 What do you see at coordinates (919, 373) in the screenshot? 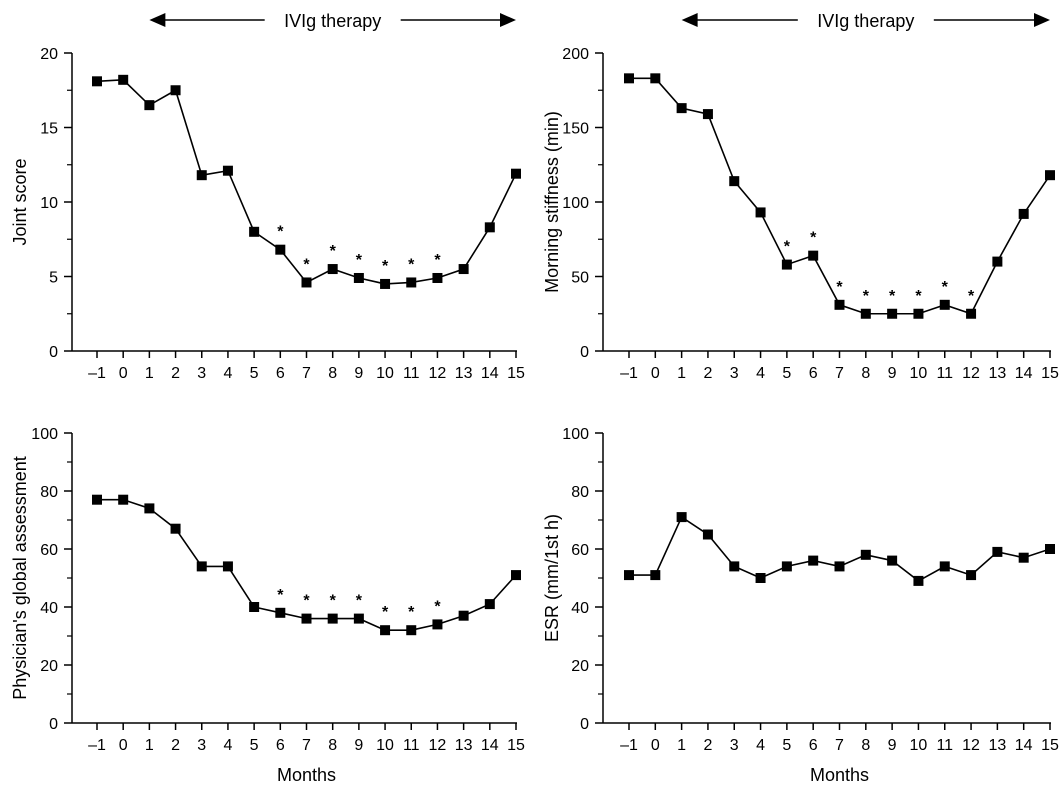
I see `x-tick-label: 10` at bounding box center [919, 373].